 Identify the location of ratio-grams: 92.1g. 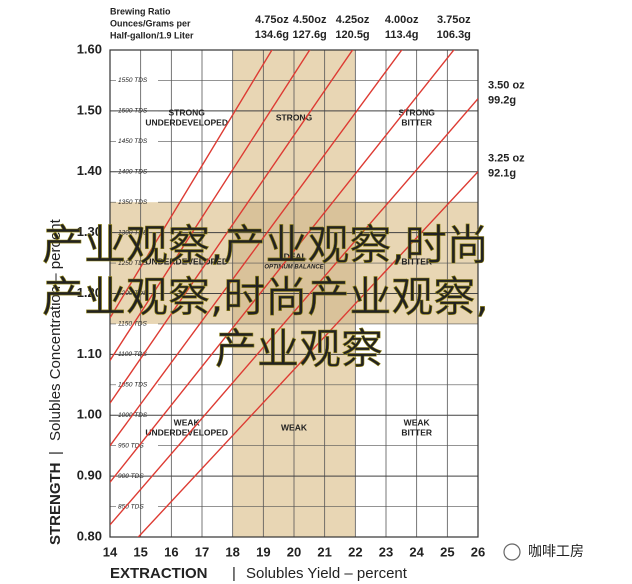
(502, 174).